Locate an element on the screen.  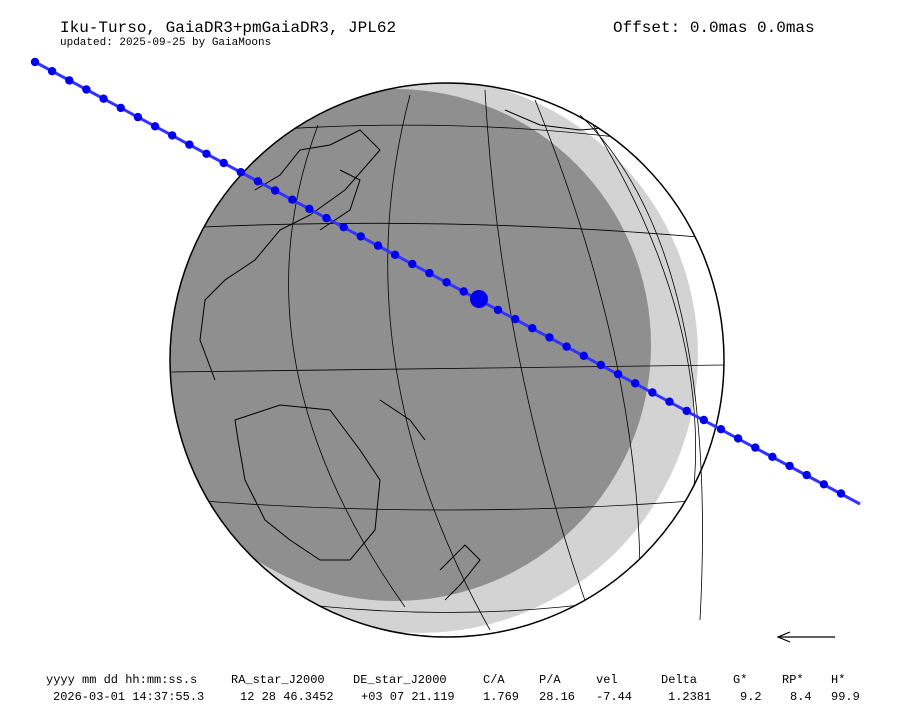
map-subtitle: updated: 2025-09-25 by GaiaMoons is located at coordinates (166, 43).